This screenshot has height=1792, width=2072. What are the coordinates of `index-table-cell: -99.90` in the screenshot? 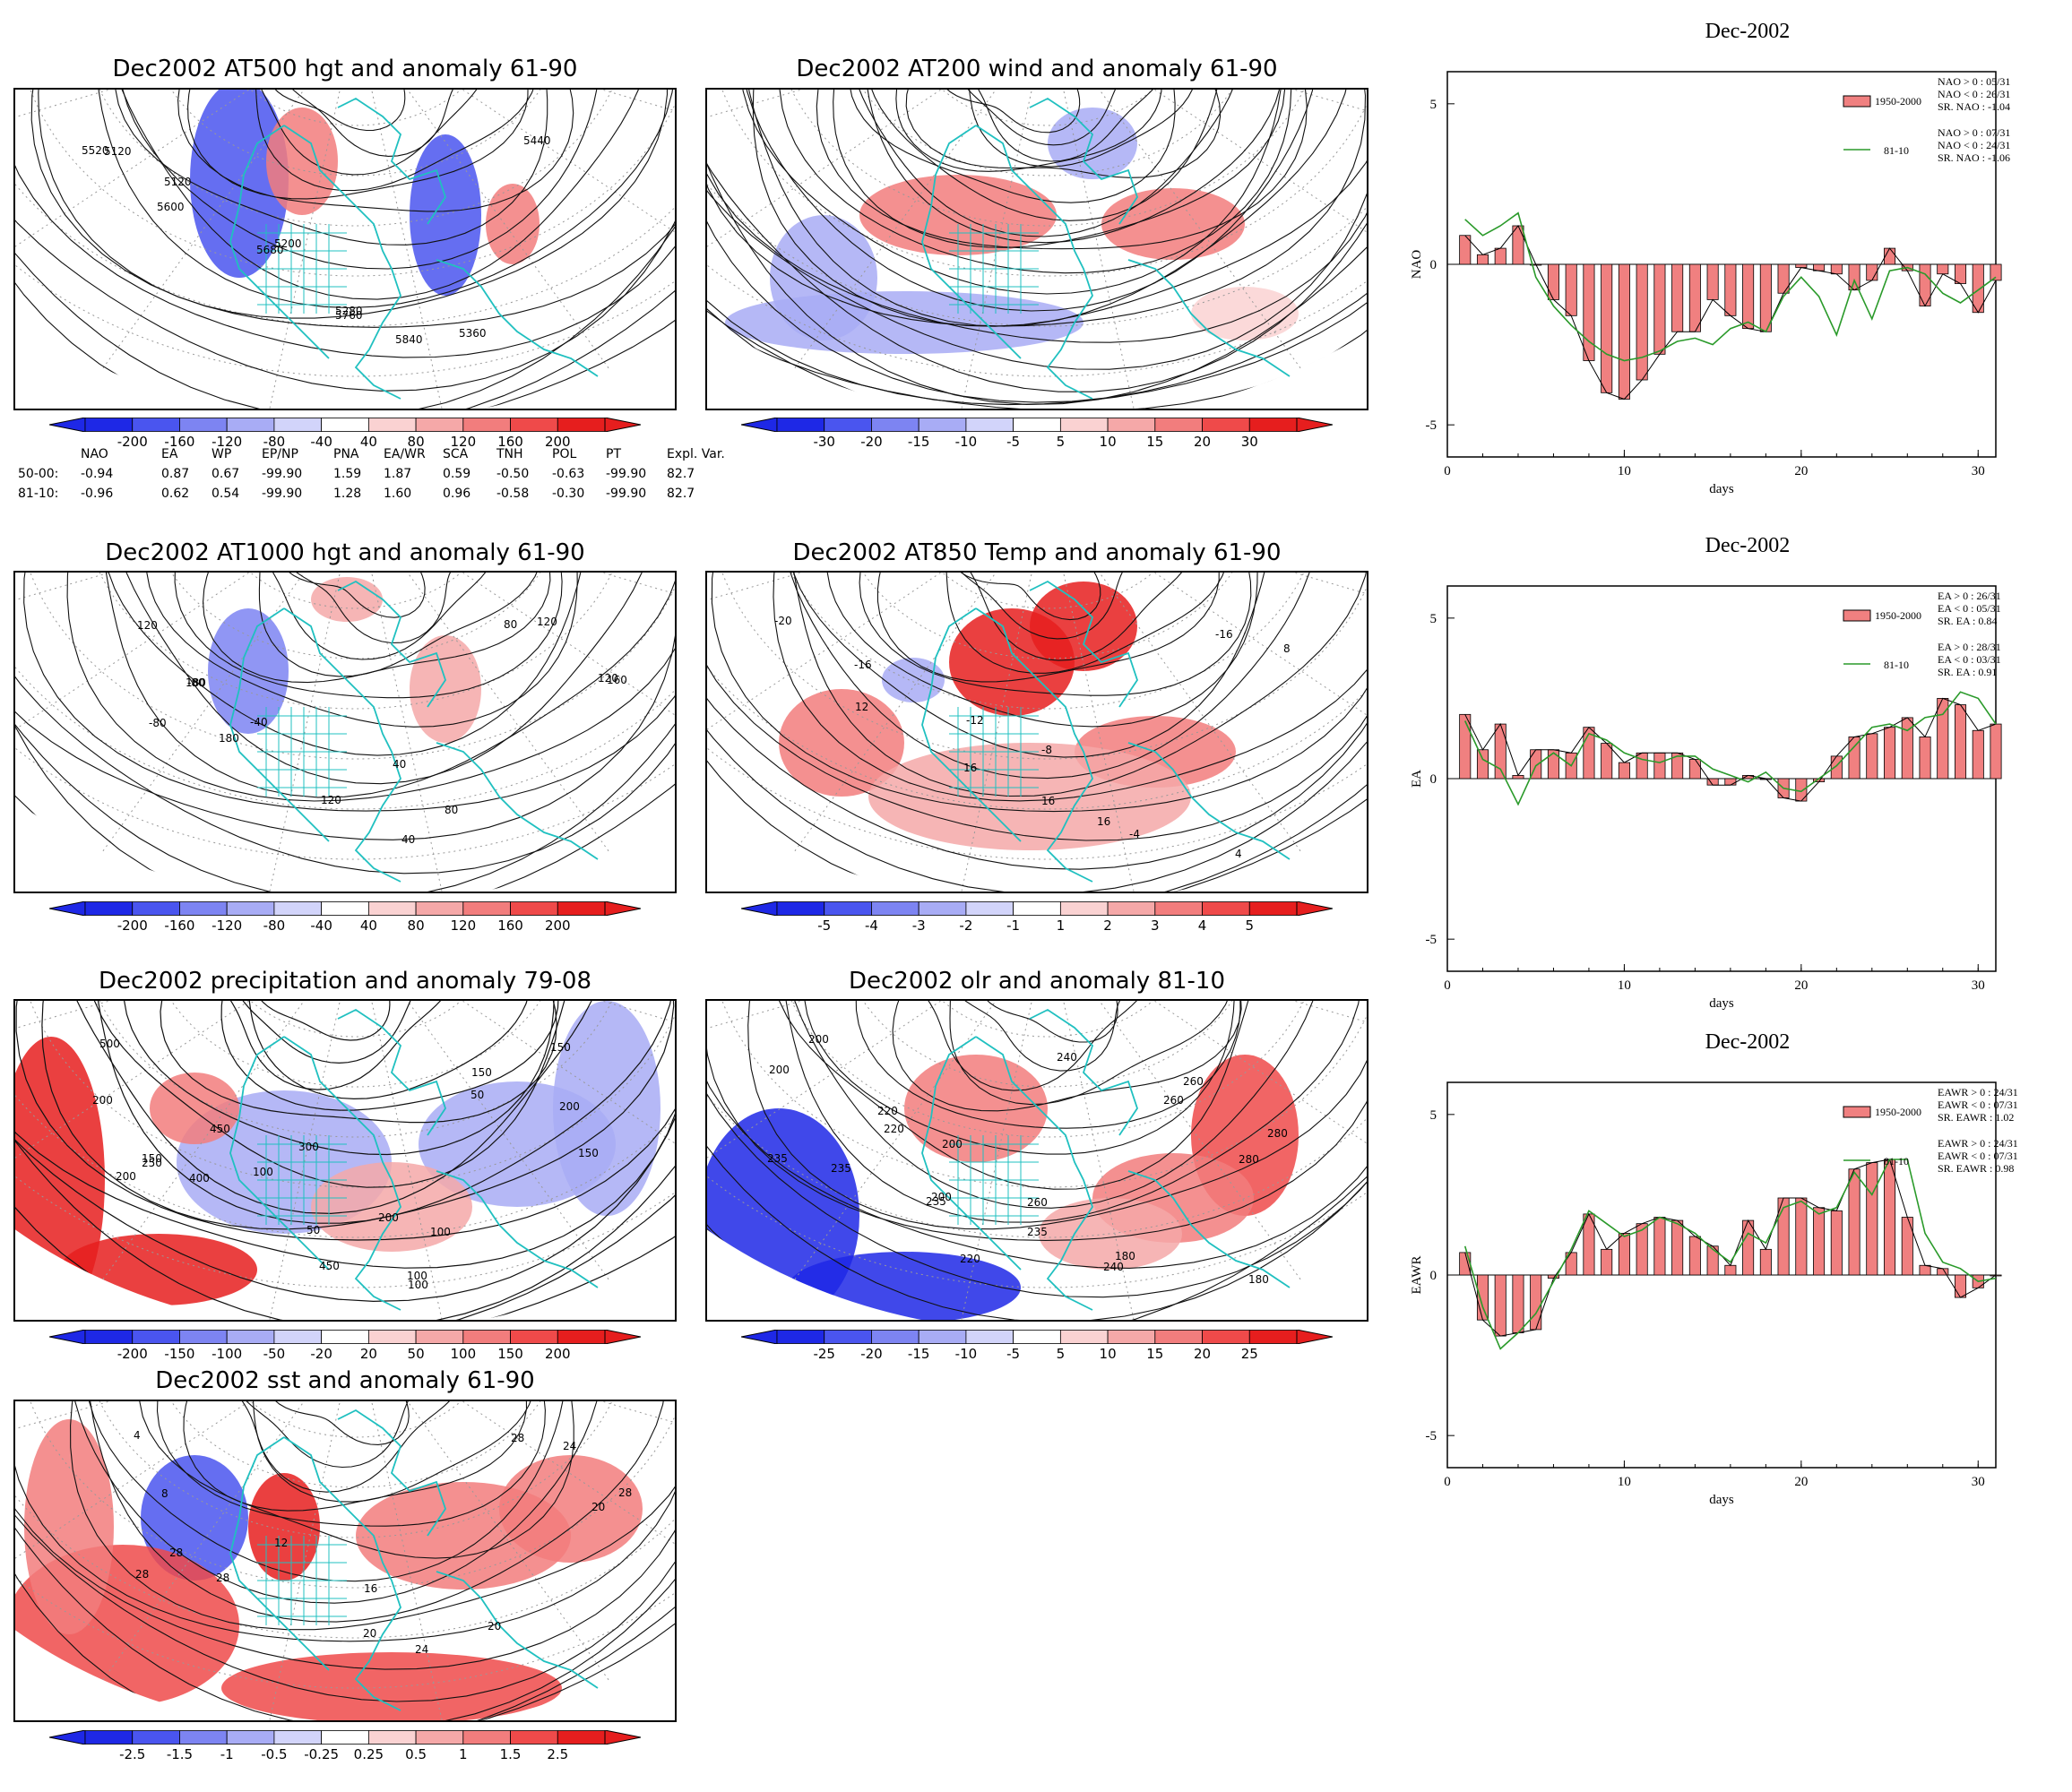 It's located at (282, 494).